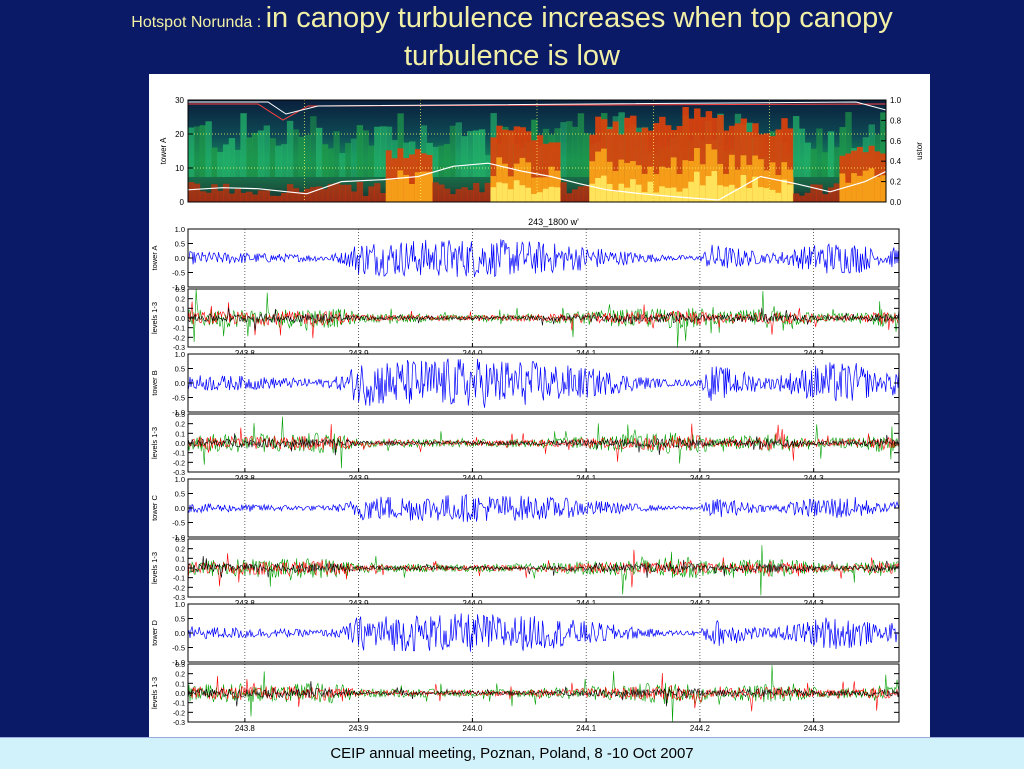 The width and height of the screenshot is (1024, 769). What do you see at coordinates (154, 632) in the screenshot?
I see `tower-label: tower D` at bounding box center [154, 632].